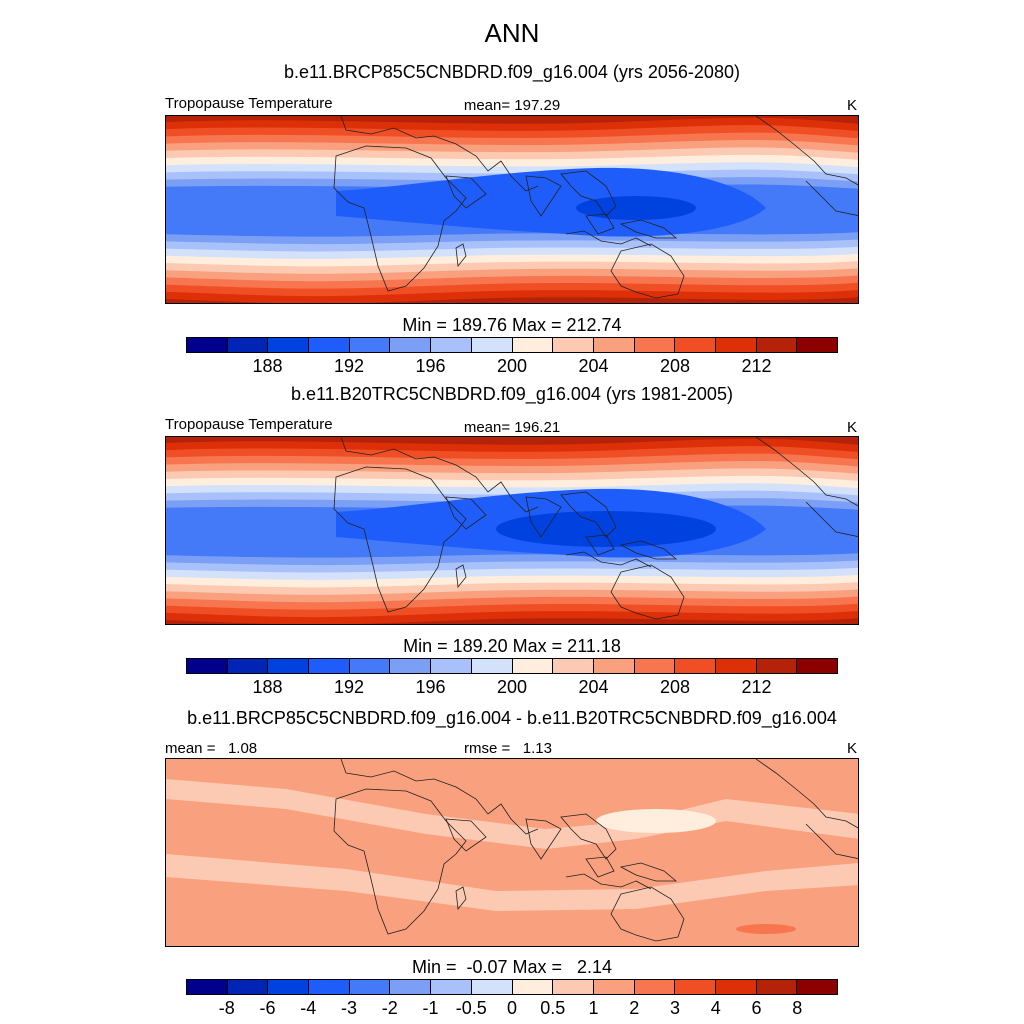 Image resolution: width=1024 pixels, height=1024 pixels. I want to click on panel-1-map, so click(512, 209).